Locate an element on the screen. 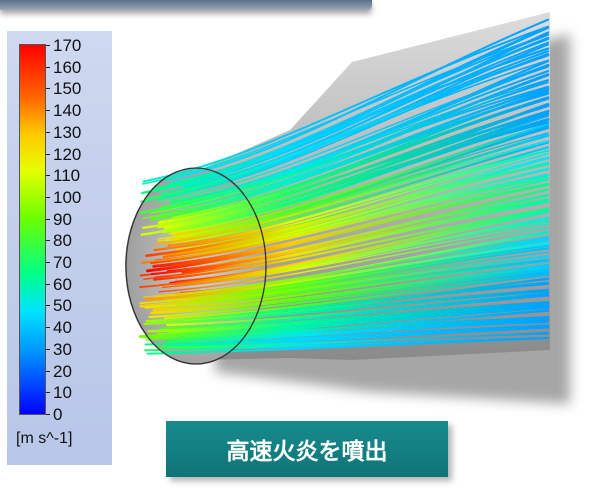  legend-tick-label: 100 is located at coordinates (67, 197).